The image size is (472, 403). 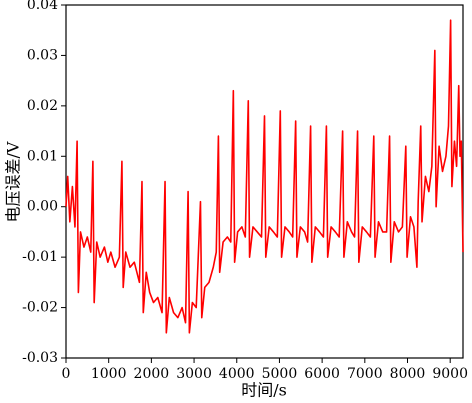 What do you see at coordinates (40, 257) in the screenshot?
I see `y-tick-label: -0.01` at bounding box center [40, 257].